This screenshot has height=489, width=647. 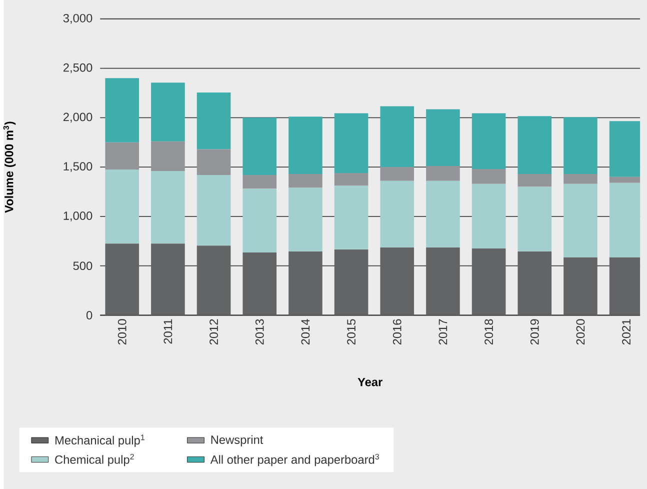 What do you see at coordinates (77, 117) in the screenshot?
I see `y-tick-label: 2,000` at bounding box center [77, 117].